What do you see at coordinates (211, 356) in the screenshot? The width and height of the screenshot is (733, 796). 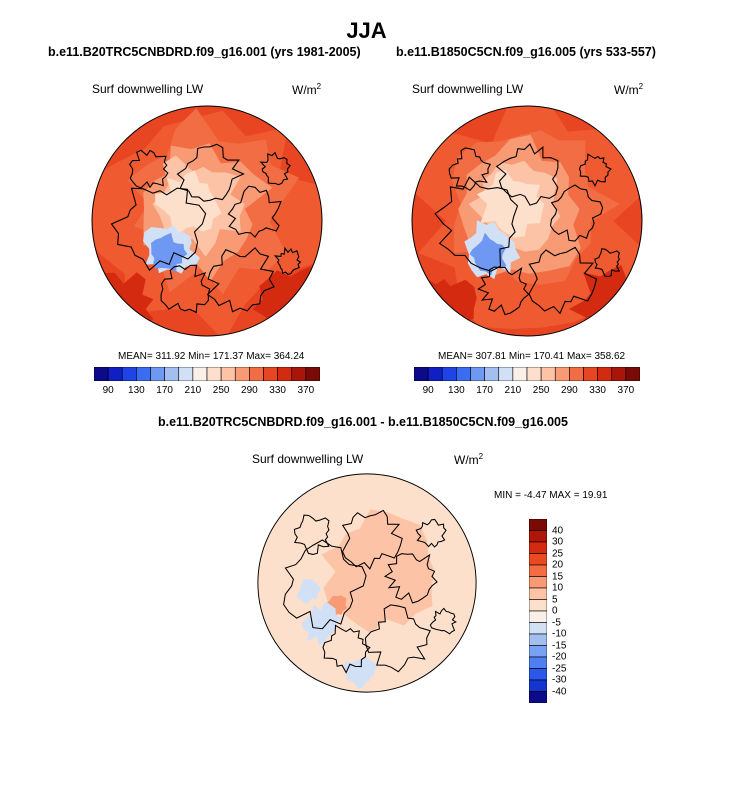 I see `panel1-stats: MEAN= 311.92 Min= 171.37 Max= 364.24` at bounding box center [211, 356].